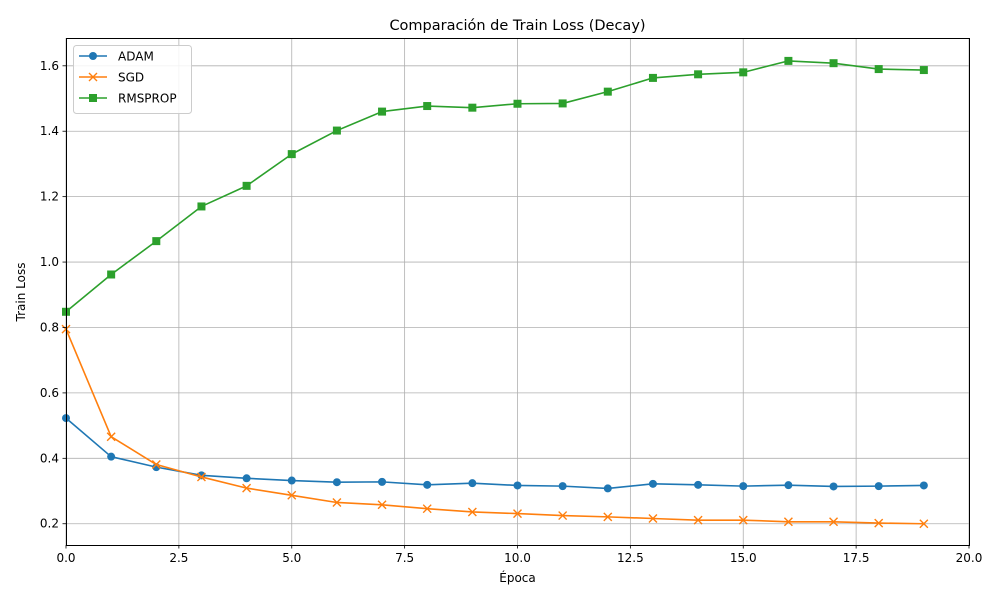 This screenshot has width=1000, height=600. What do you see at coordinates (49, 262) in the screenshot?
I see `y-tick-label: 1.0` at bounding box center [49, 262].